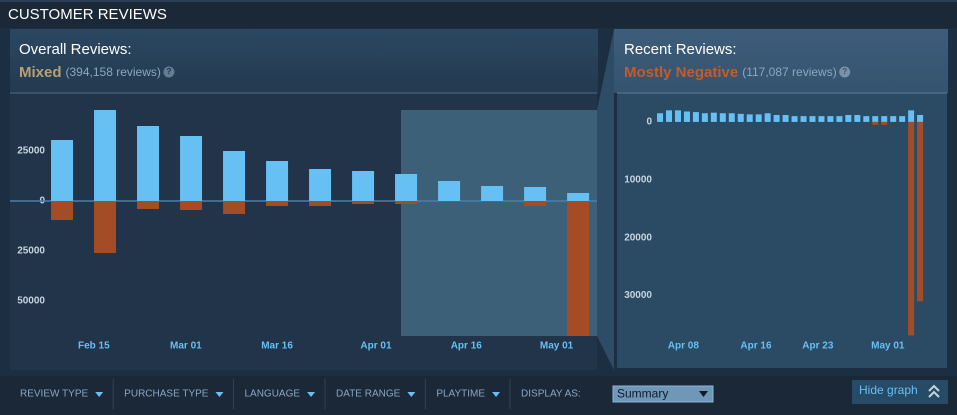 This screenshot has width=957, height=415. Describe the element at coordinates (680, 49) in the screenshot. I see `recent-label: Recent Reviews:` at that location.